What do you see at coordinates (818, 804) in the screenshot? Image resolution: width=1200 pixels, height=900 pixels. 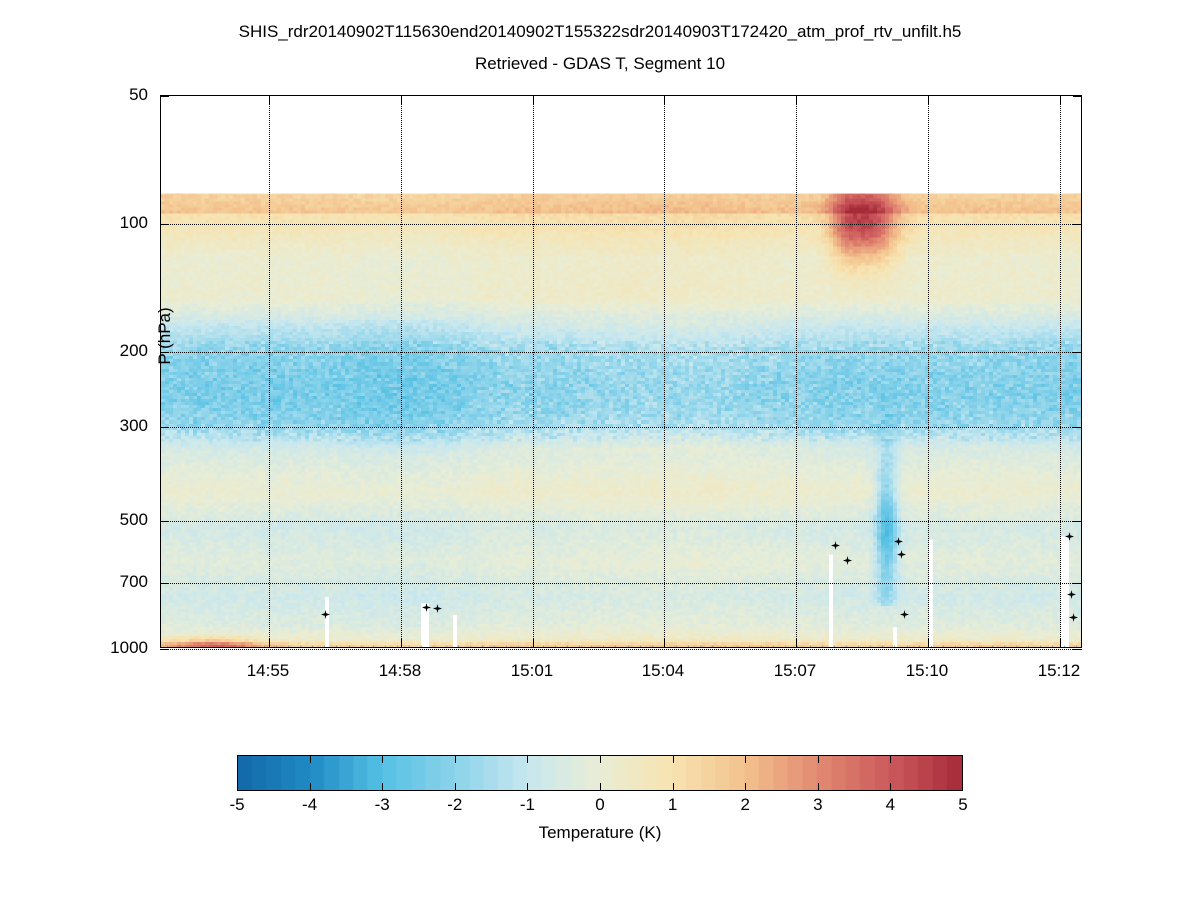 I see `colorbar-tick-label: 3` at bounding box center [818, 804].